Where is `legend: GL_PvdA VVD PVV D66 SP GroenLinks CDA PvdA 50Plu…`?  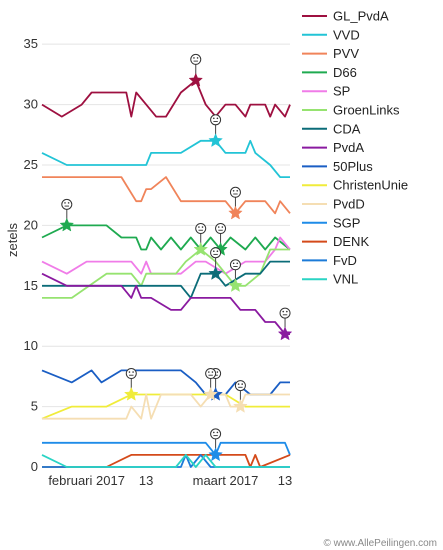 legend: GL_PvdA VVD PVV D66 SP GroenLinks CDA PvdA 50Plu… is located at coordinates (355, 148).